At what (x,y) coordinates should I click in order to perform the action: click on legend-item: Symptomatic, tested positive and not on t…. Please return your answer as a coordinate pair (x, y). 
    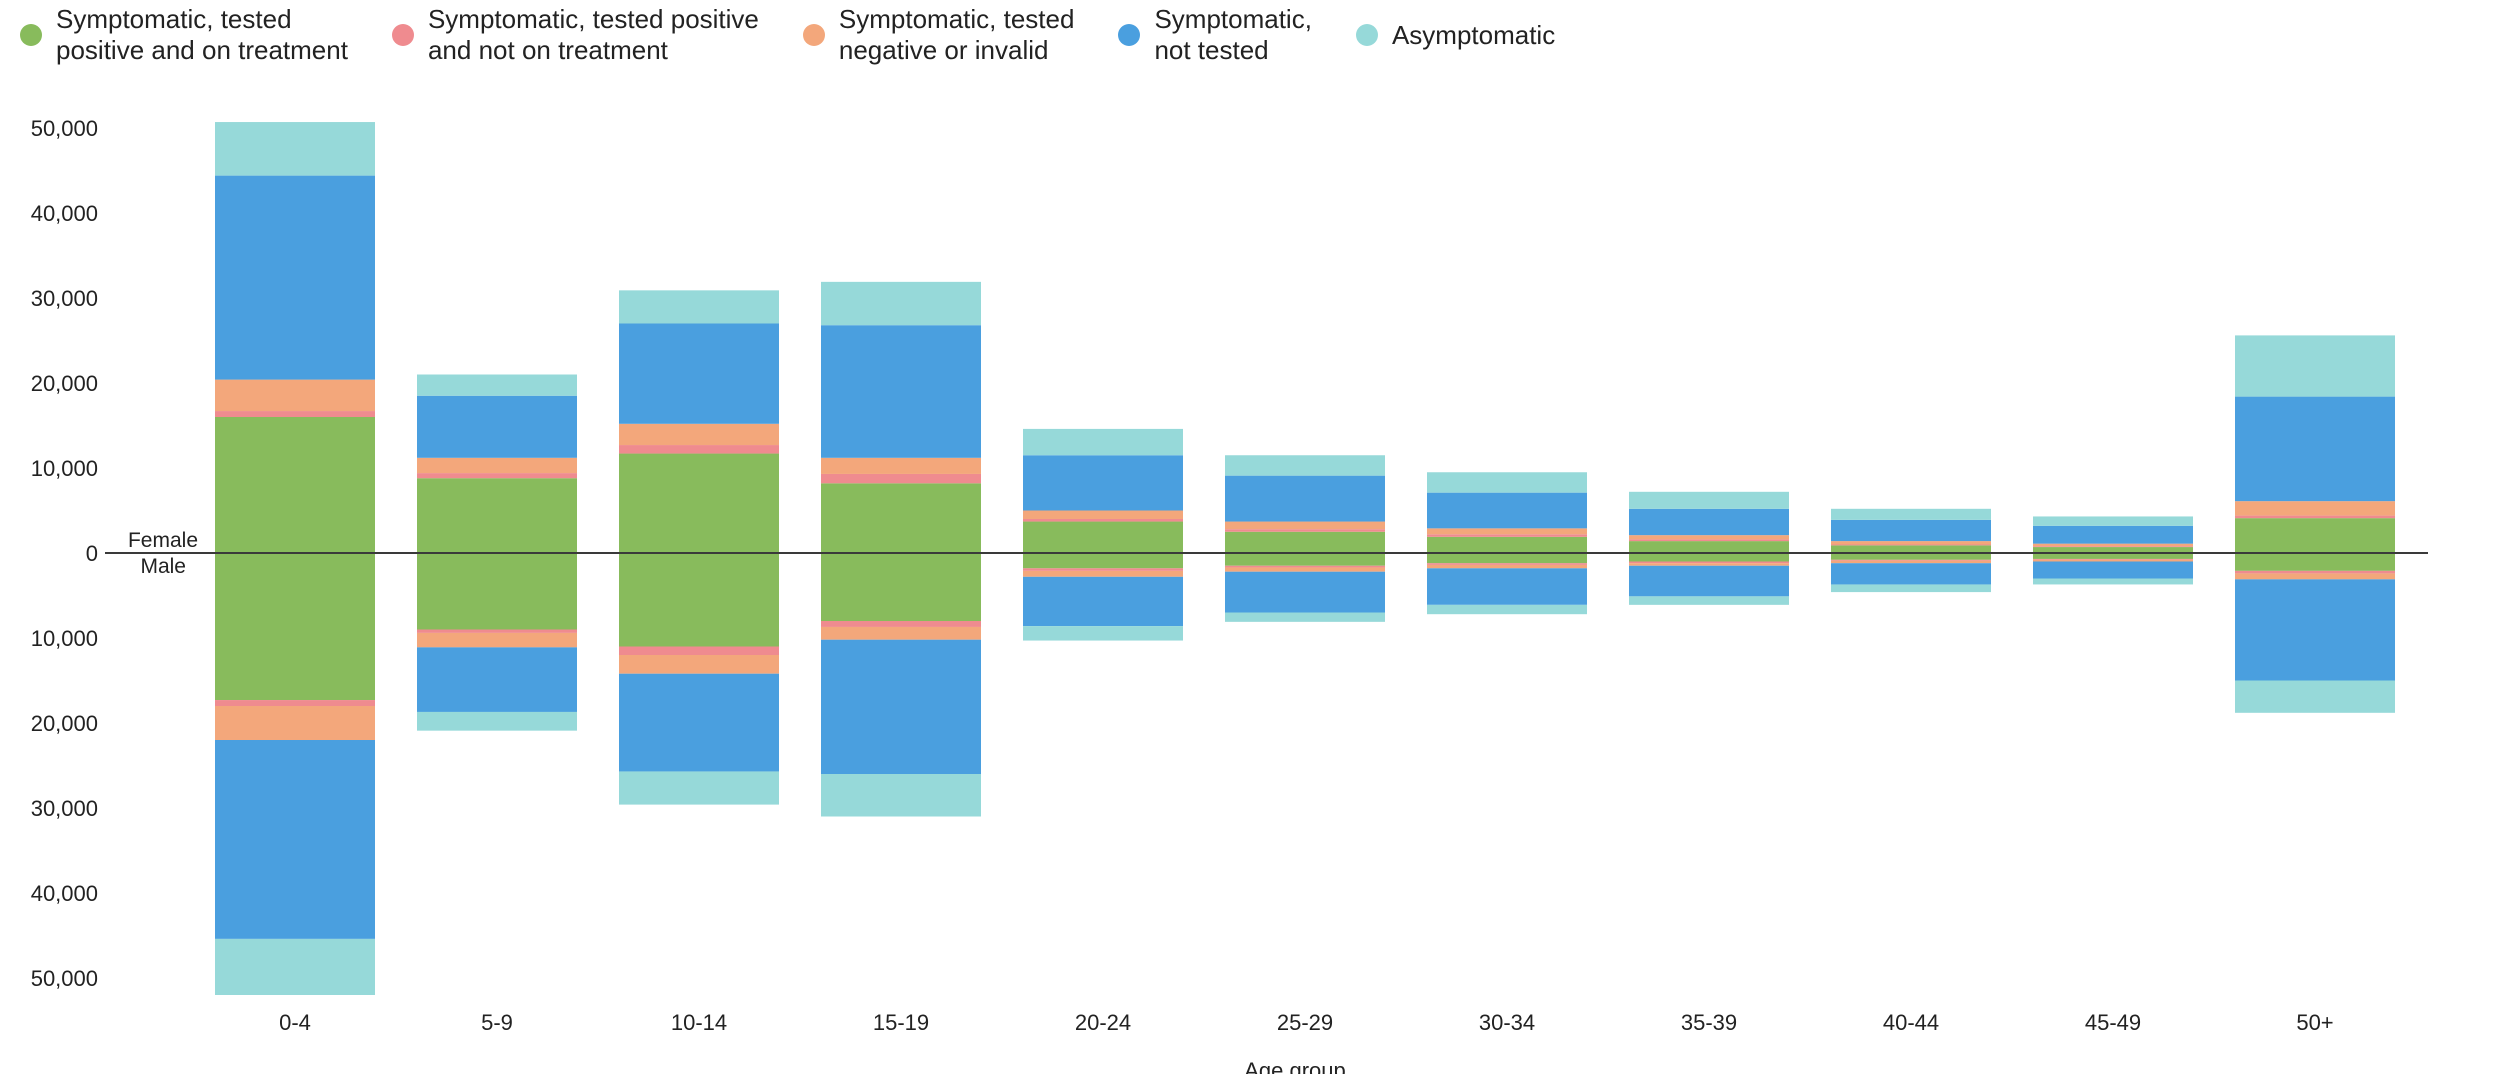
    Looking at the image, I should click on (575, 35).